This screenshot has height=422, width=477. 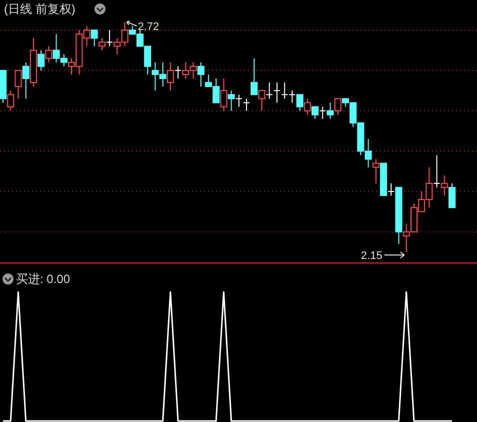 What do you see at coordinates (149, 27) in the screenshot?
I see `annotation: 2.72` at bounding box center [149, 27].